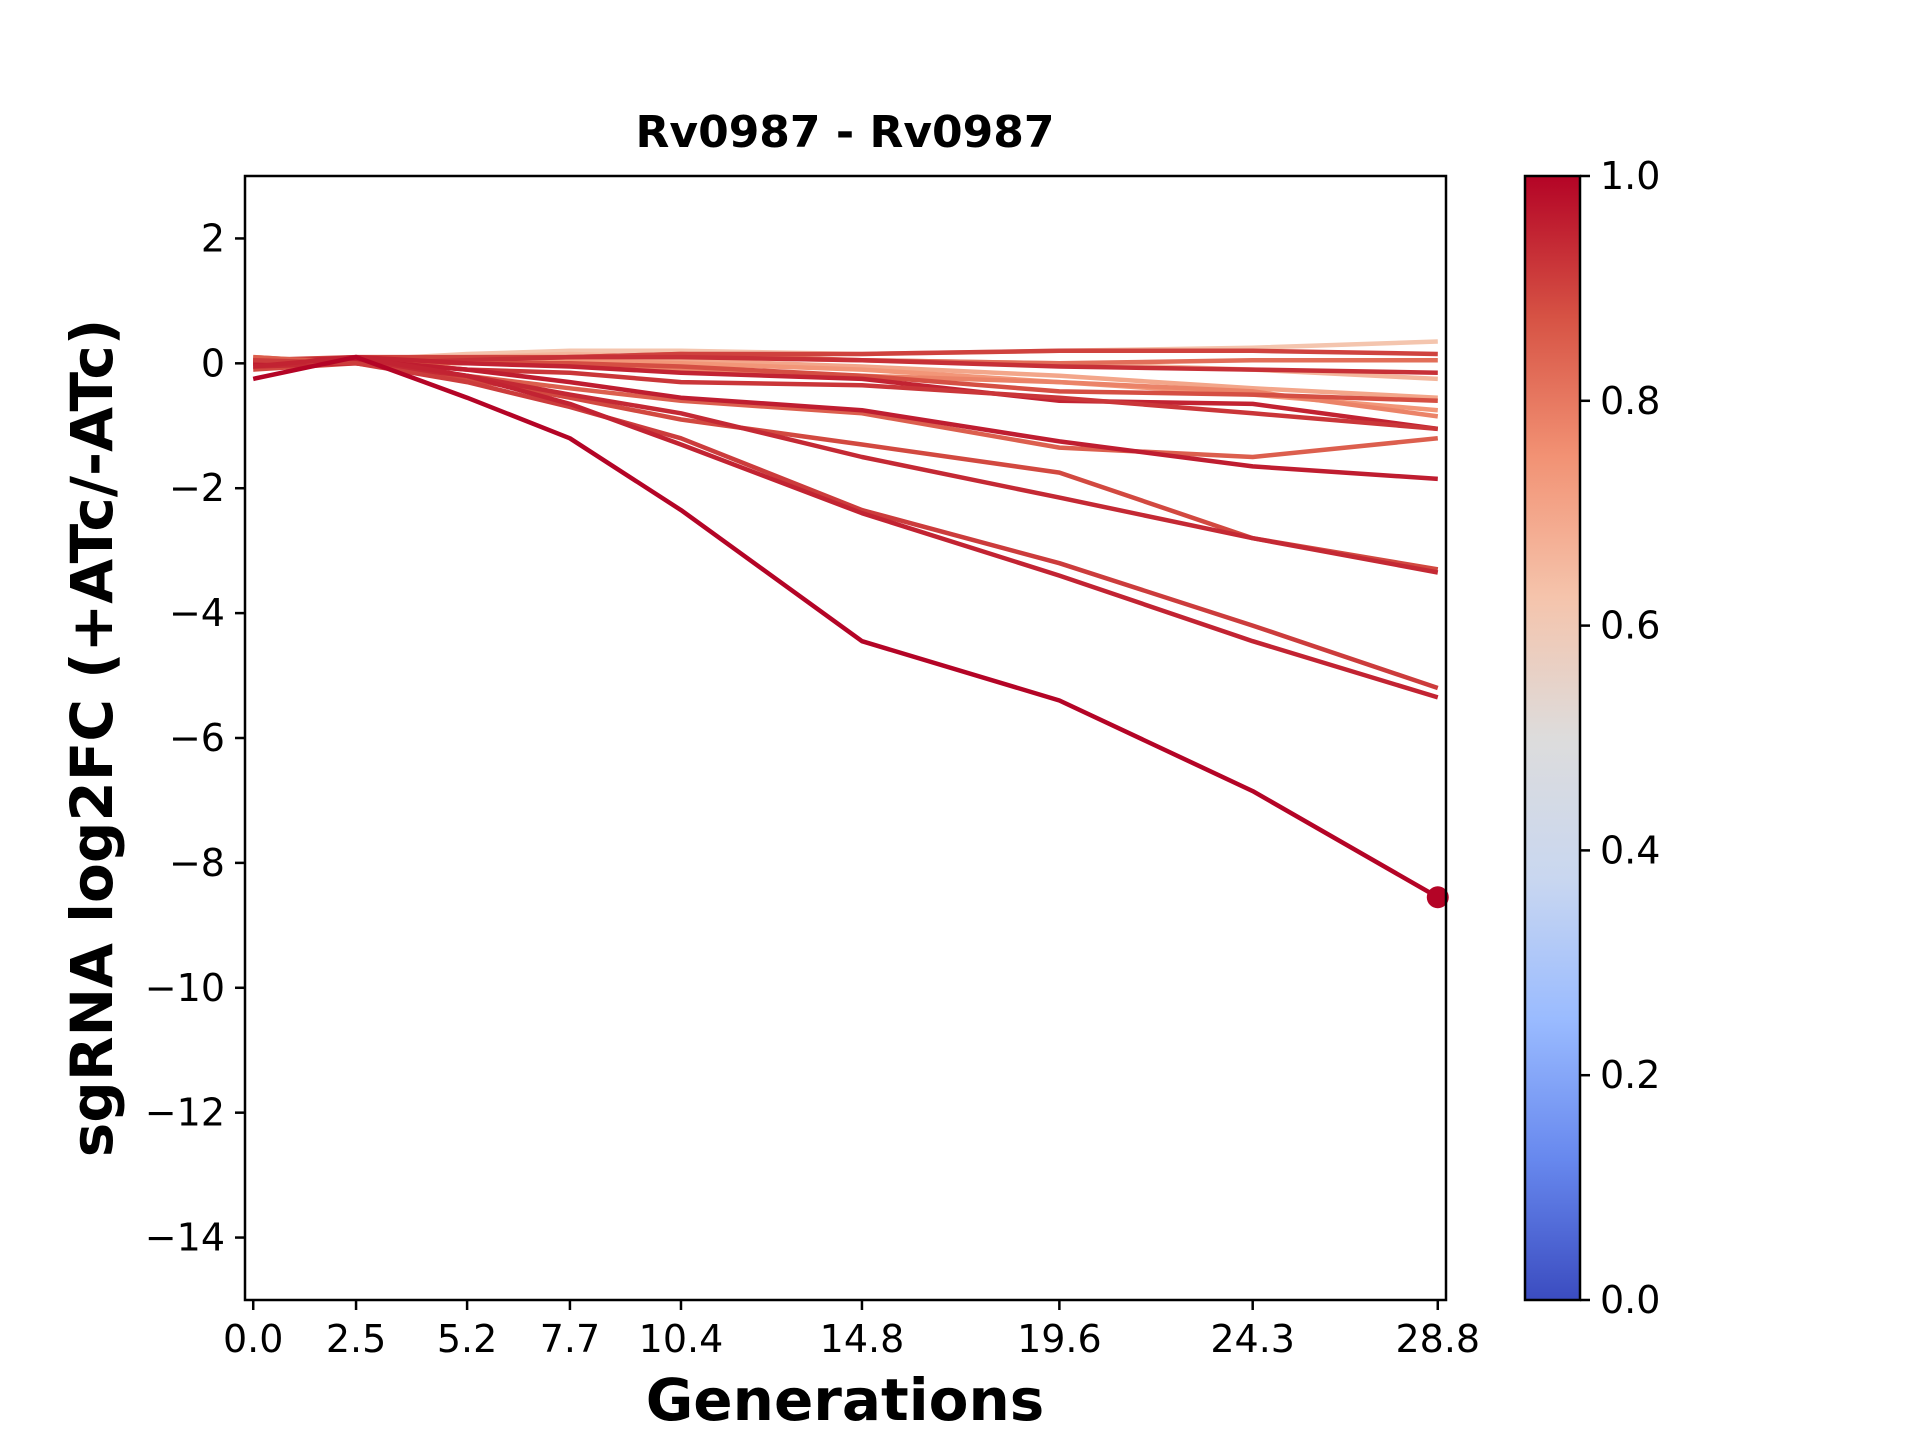 The height and width of the screenshot is (1440, 1920). I want to click on y-tick-label: −6, so click(197, 738).